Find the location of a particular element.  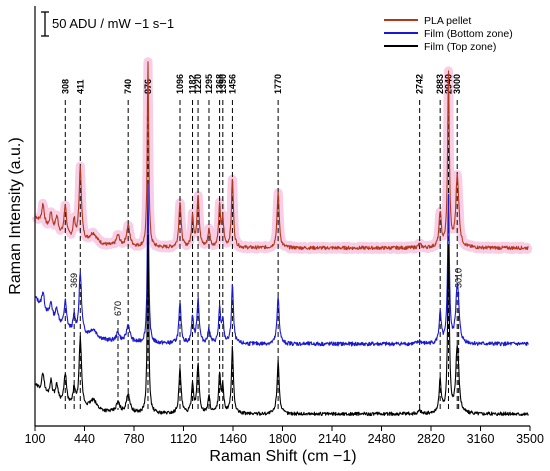

peak-label-2742: 2742 is located at coordinates (420, 84).